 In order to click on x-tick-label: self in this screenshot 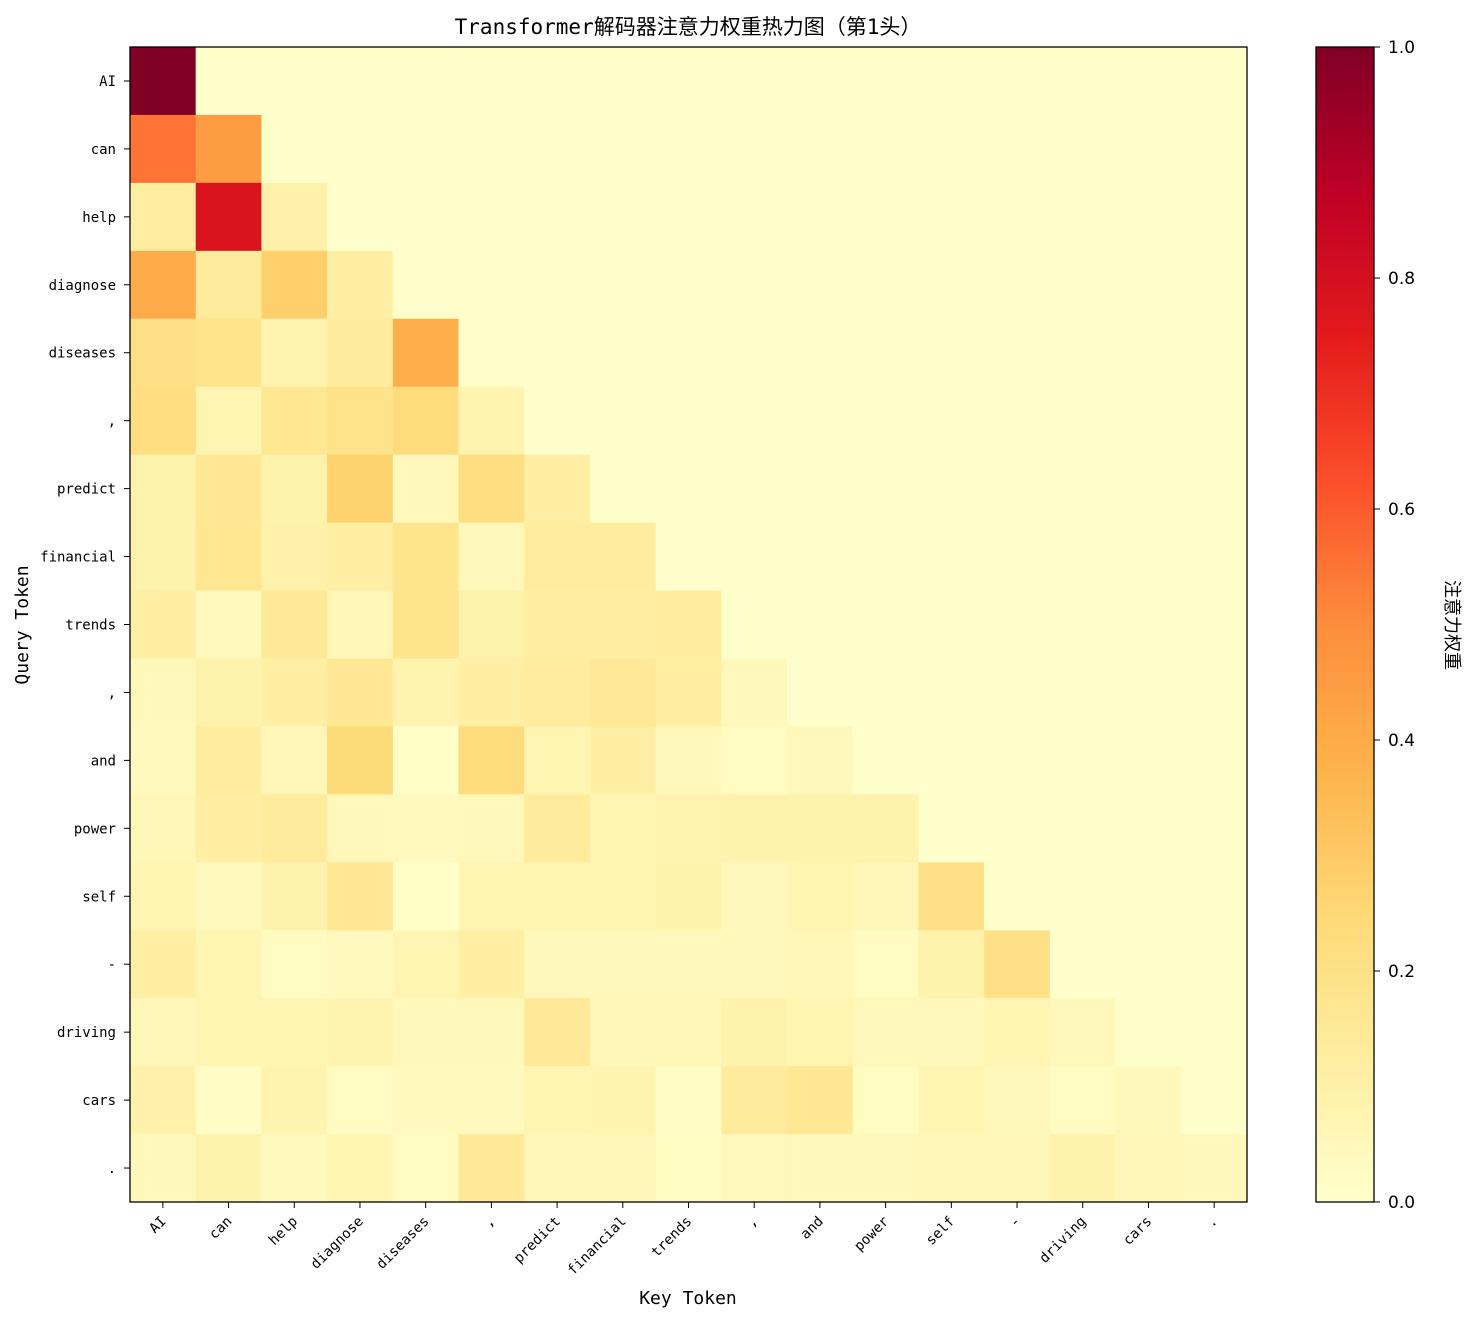, I will do `click(940, 1231)`.